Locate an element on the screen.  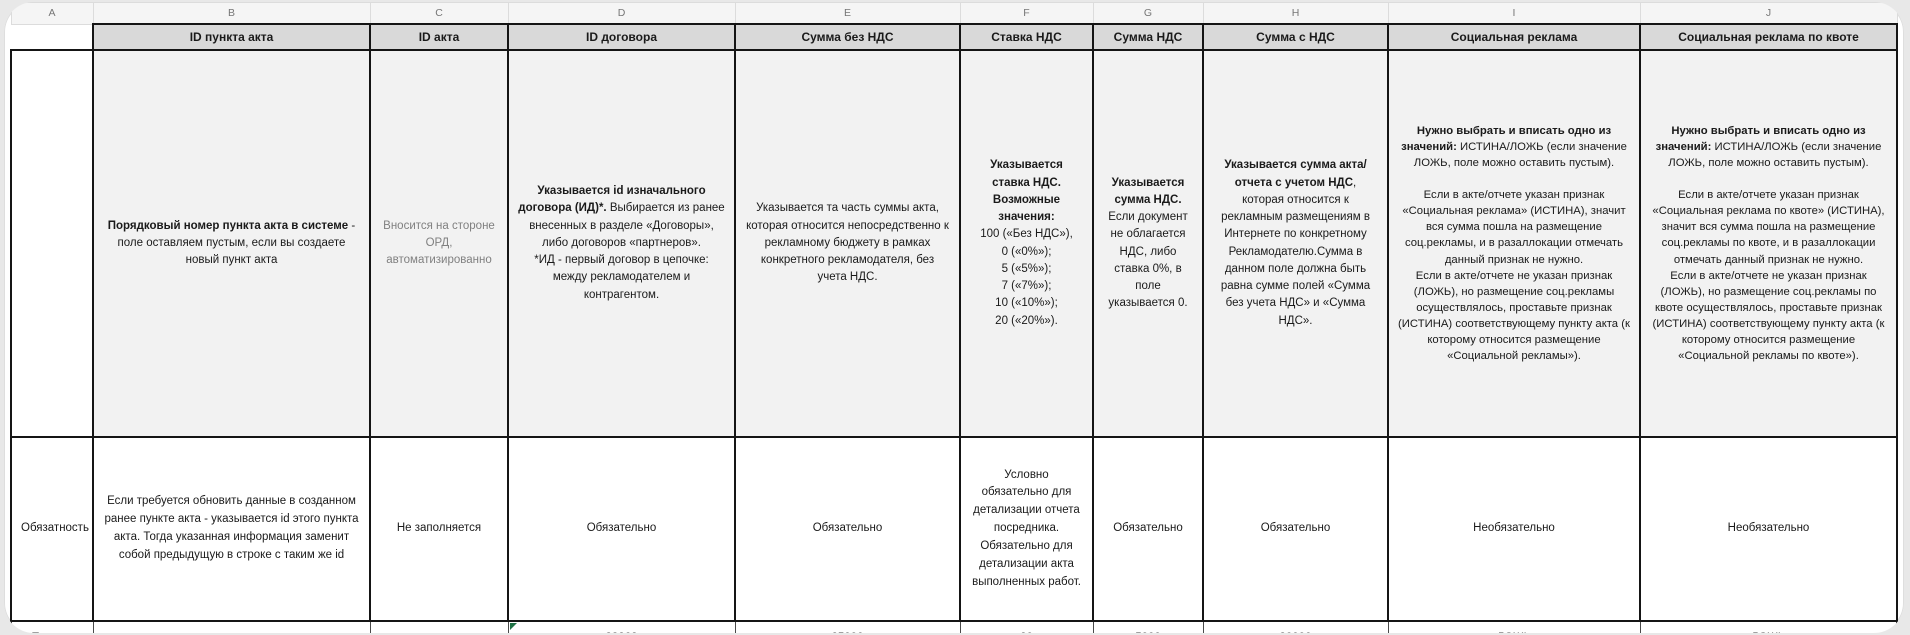
example-cell-h: 30000 is located at coordinates (1295, 626).